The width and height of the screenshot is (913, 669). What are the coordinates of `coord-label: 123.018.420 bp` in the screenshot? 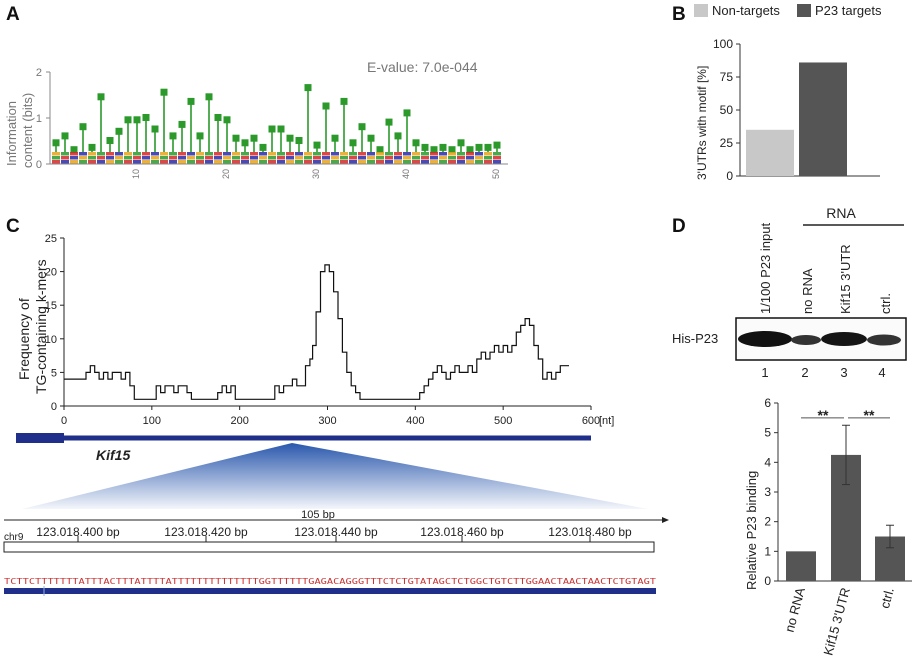 It's located at (206, 532).